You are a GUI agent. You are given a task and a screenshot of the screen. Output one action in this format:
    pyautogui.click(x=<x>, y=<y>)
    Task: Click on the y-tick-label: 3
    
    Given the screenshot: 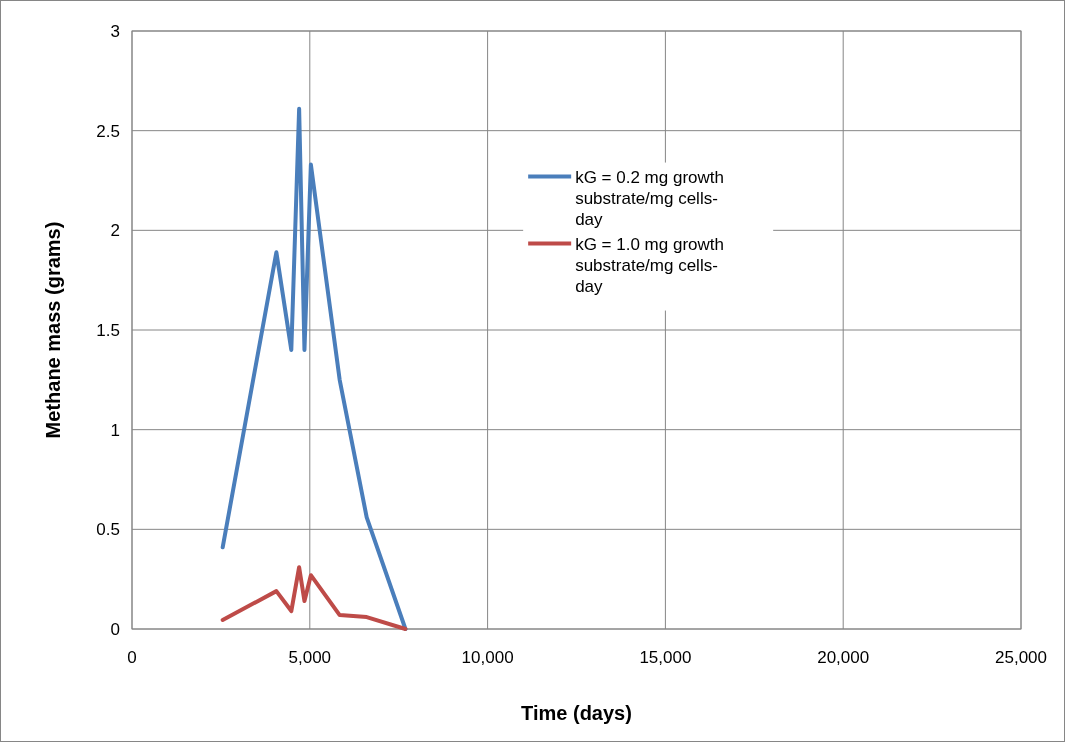 What is the action you would take?
    pyautogui.click(x=115, y=31)
    